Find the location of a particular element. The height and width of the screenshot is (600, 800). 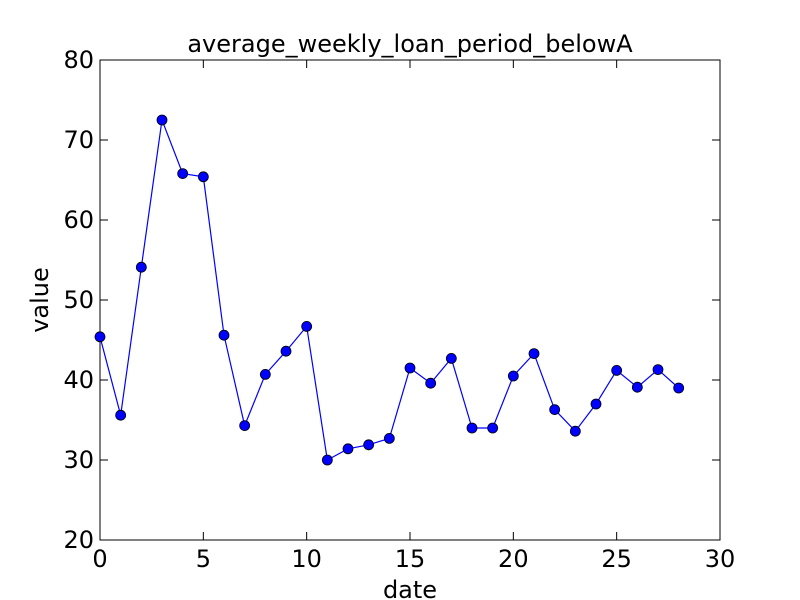

x-tick-label: 15 is located at coordinates (410, 559).